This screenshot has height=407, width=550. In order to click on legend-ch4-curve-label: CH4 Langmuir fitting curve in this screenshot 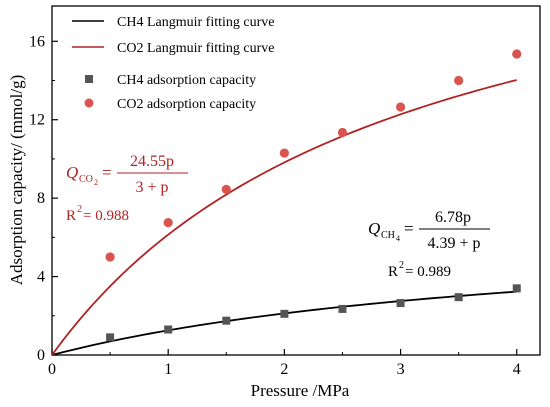, I will do `click(195, 22)`.